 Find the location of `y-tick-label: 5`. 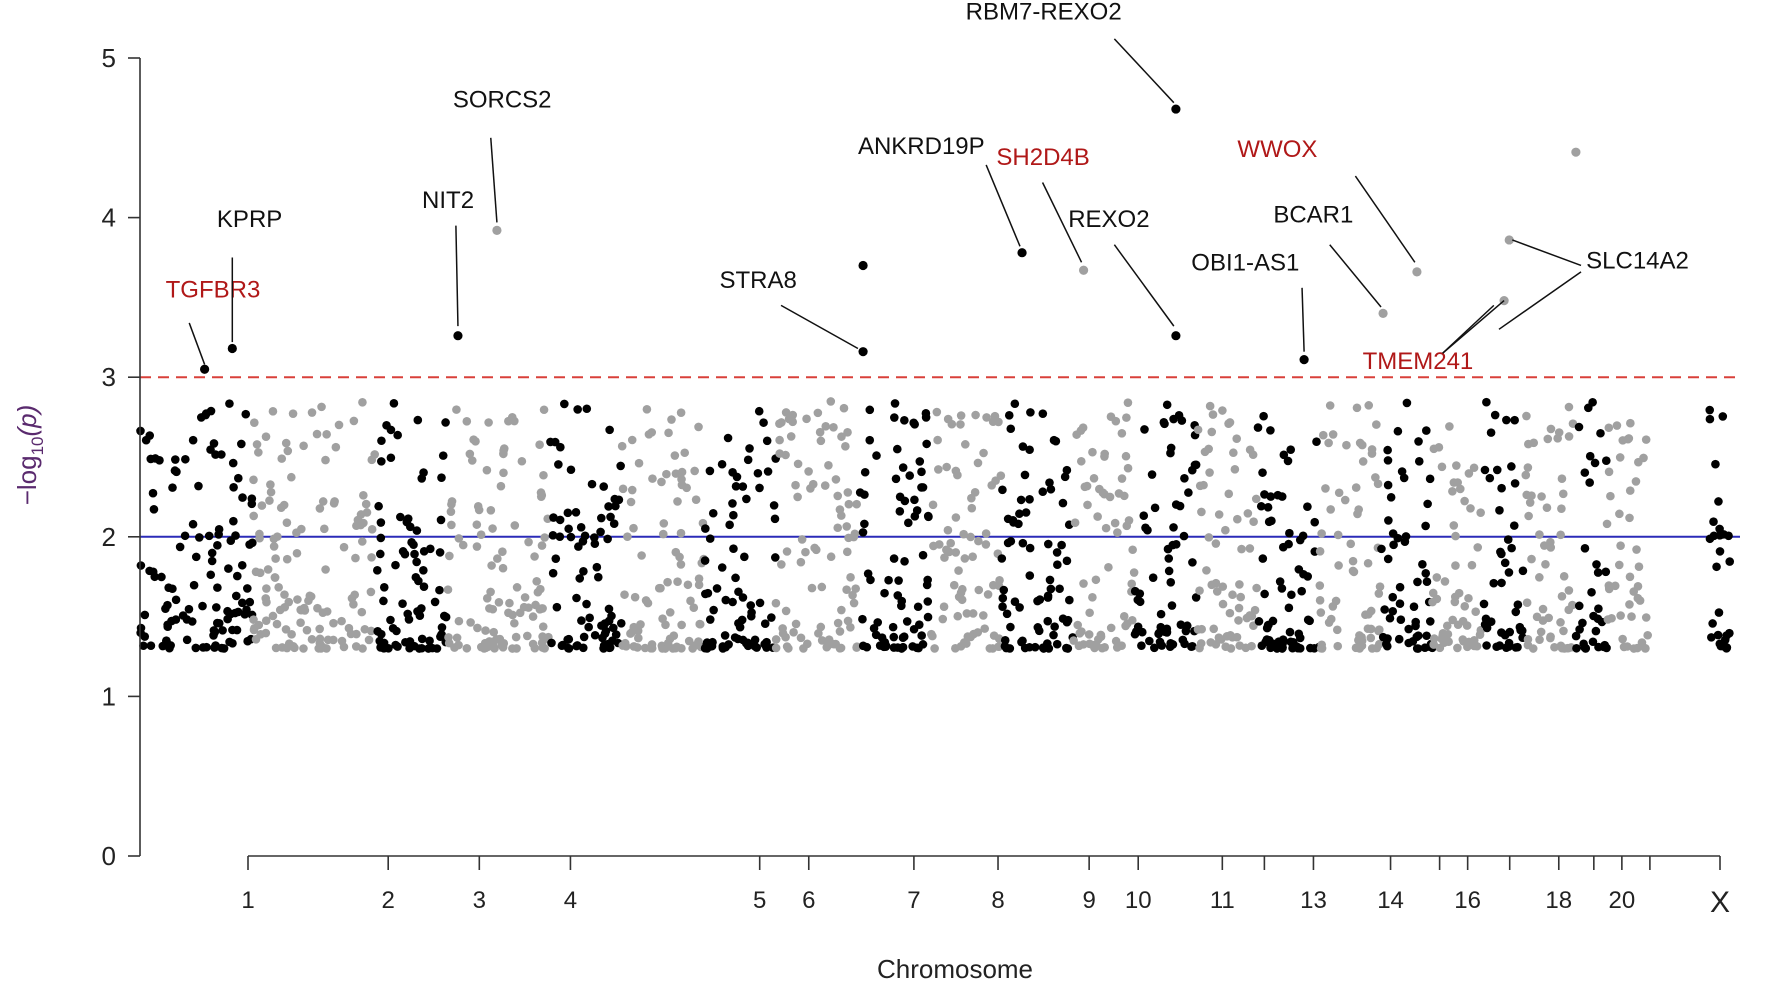

y-tick-label: 5 is located at coordinates (109, 58).